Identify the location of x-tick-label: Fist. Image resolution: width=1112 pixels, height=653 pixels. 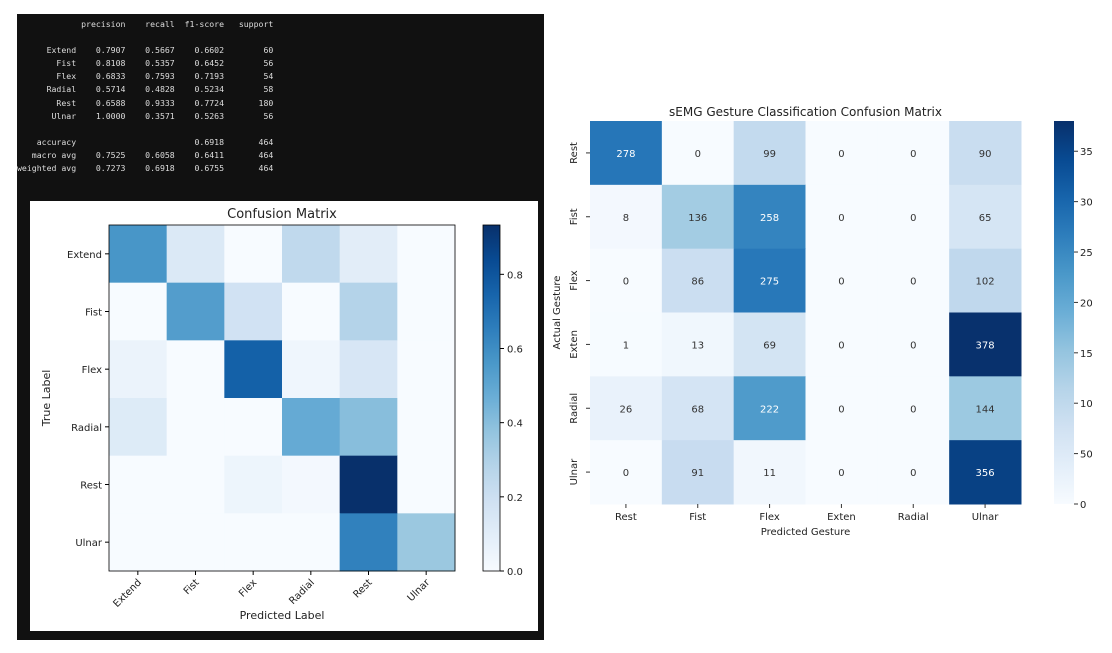
(697, 517).